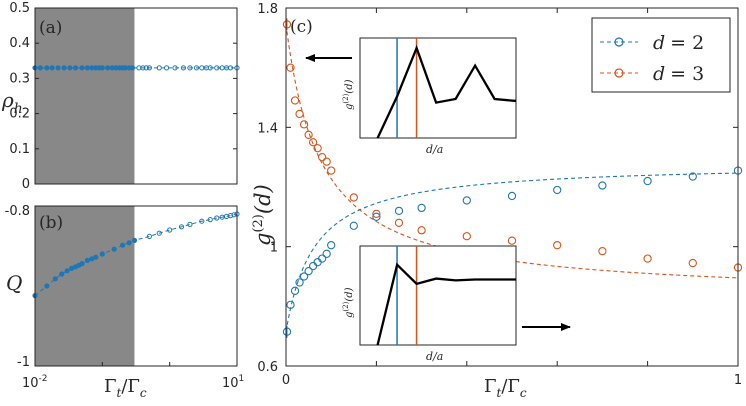  What do you see at coordinates (136, 364) in the screenshot?
I see `panel-b-xticks` at bounding box center [136, 364].